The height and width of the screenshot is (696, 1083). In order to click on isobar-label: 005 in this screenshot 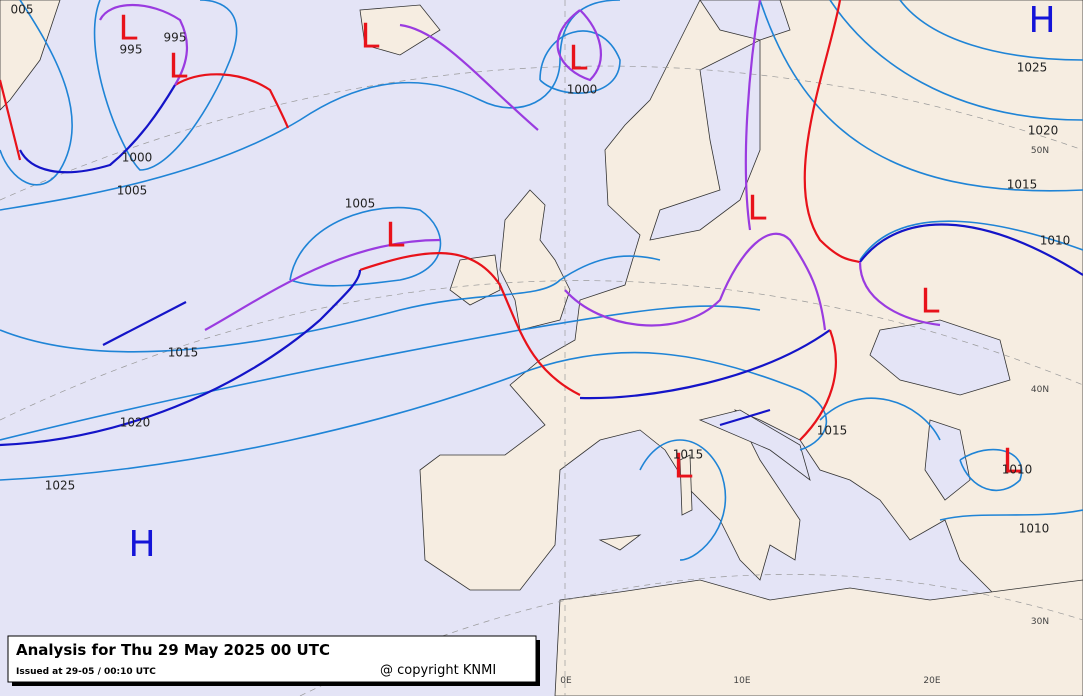, I will do `click(22, 10)`.